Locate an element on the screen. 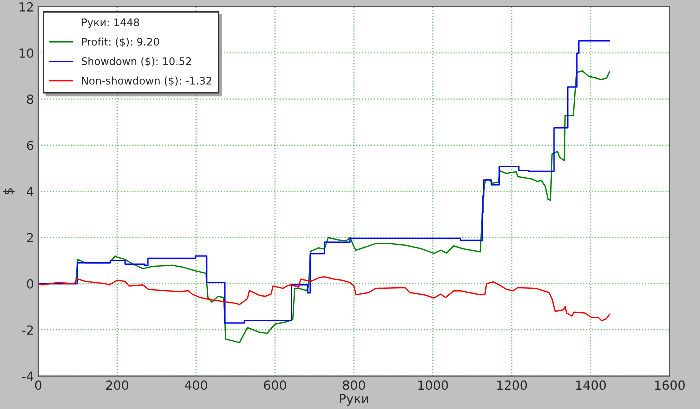 Image resolution: width=700 pixels, height=409 pixels. x-tick-label: 200 is located at coordinates (117, 385).